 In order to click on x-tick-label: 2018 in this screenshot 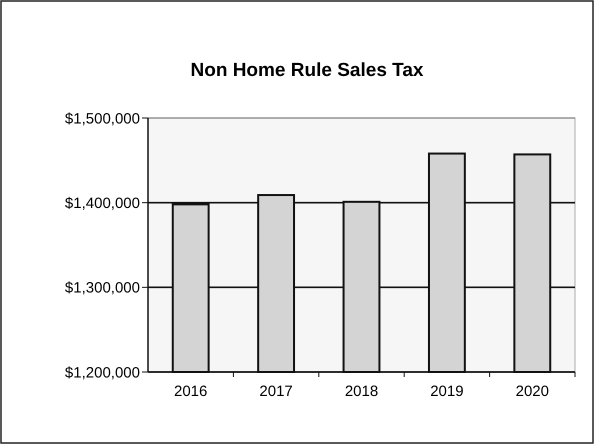, I will do `click(361, 391)`.